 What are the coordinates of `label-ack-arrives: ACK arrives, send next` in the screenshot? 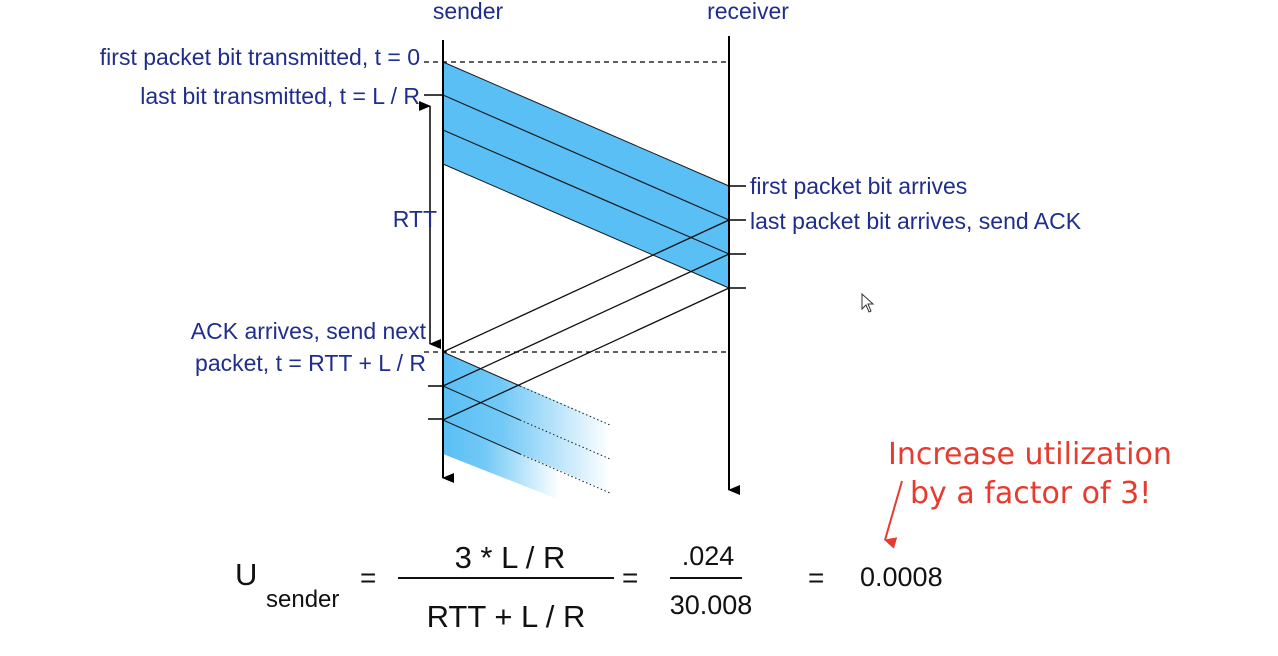 It's located at (309, 331).